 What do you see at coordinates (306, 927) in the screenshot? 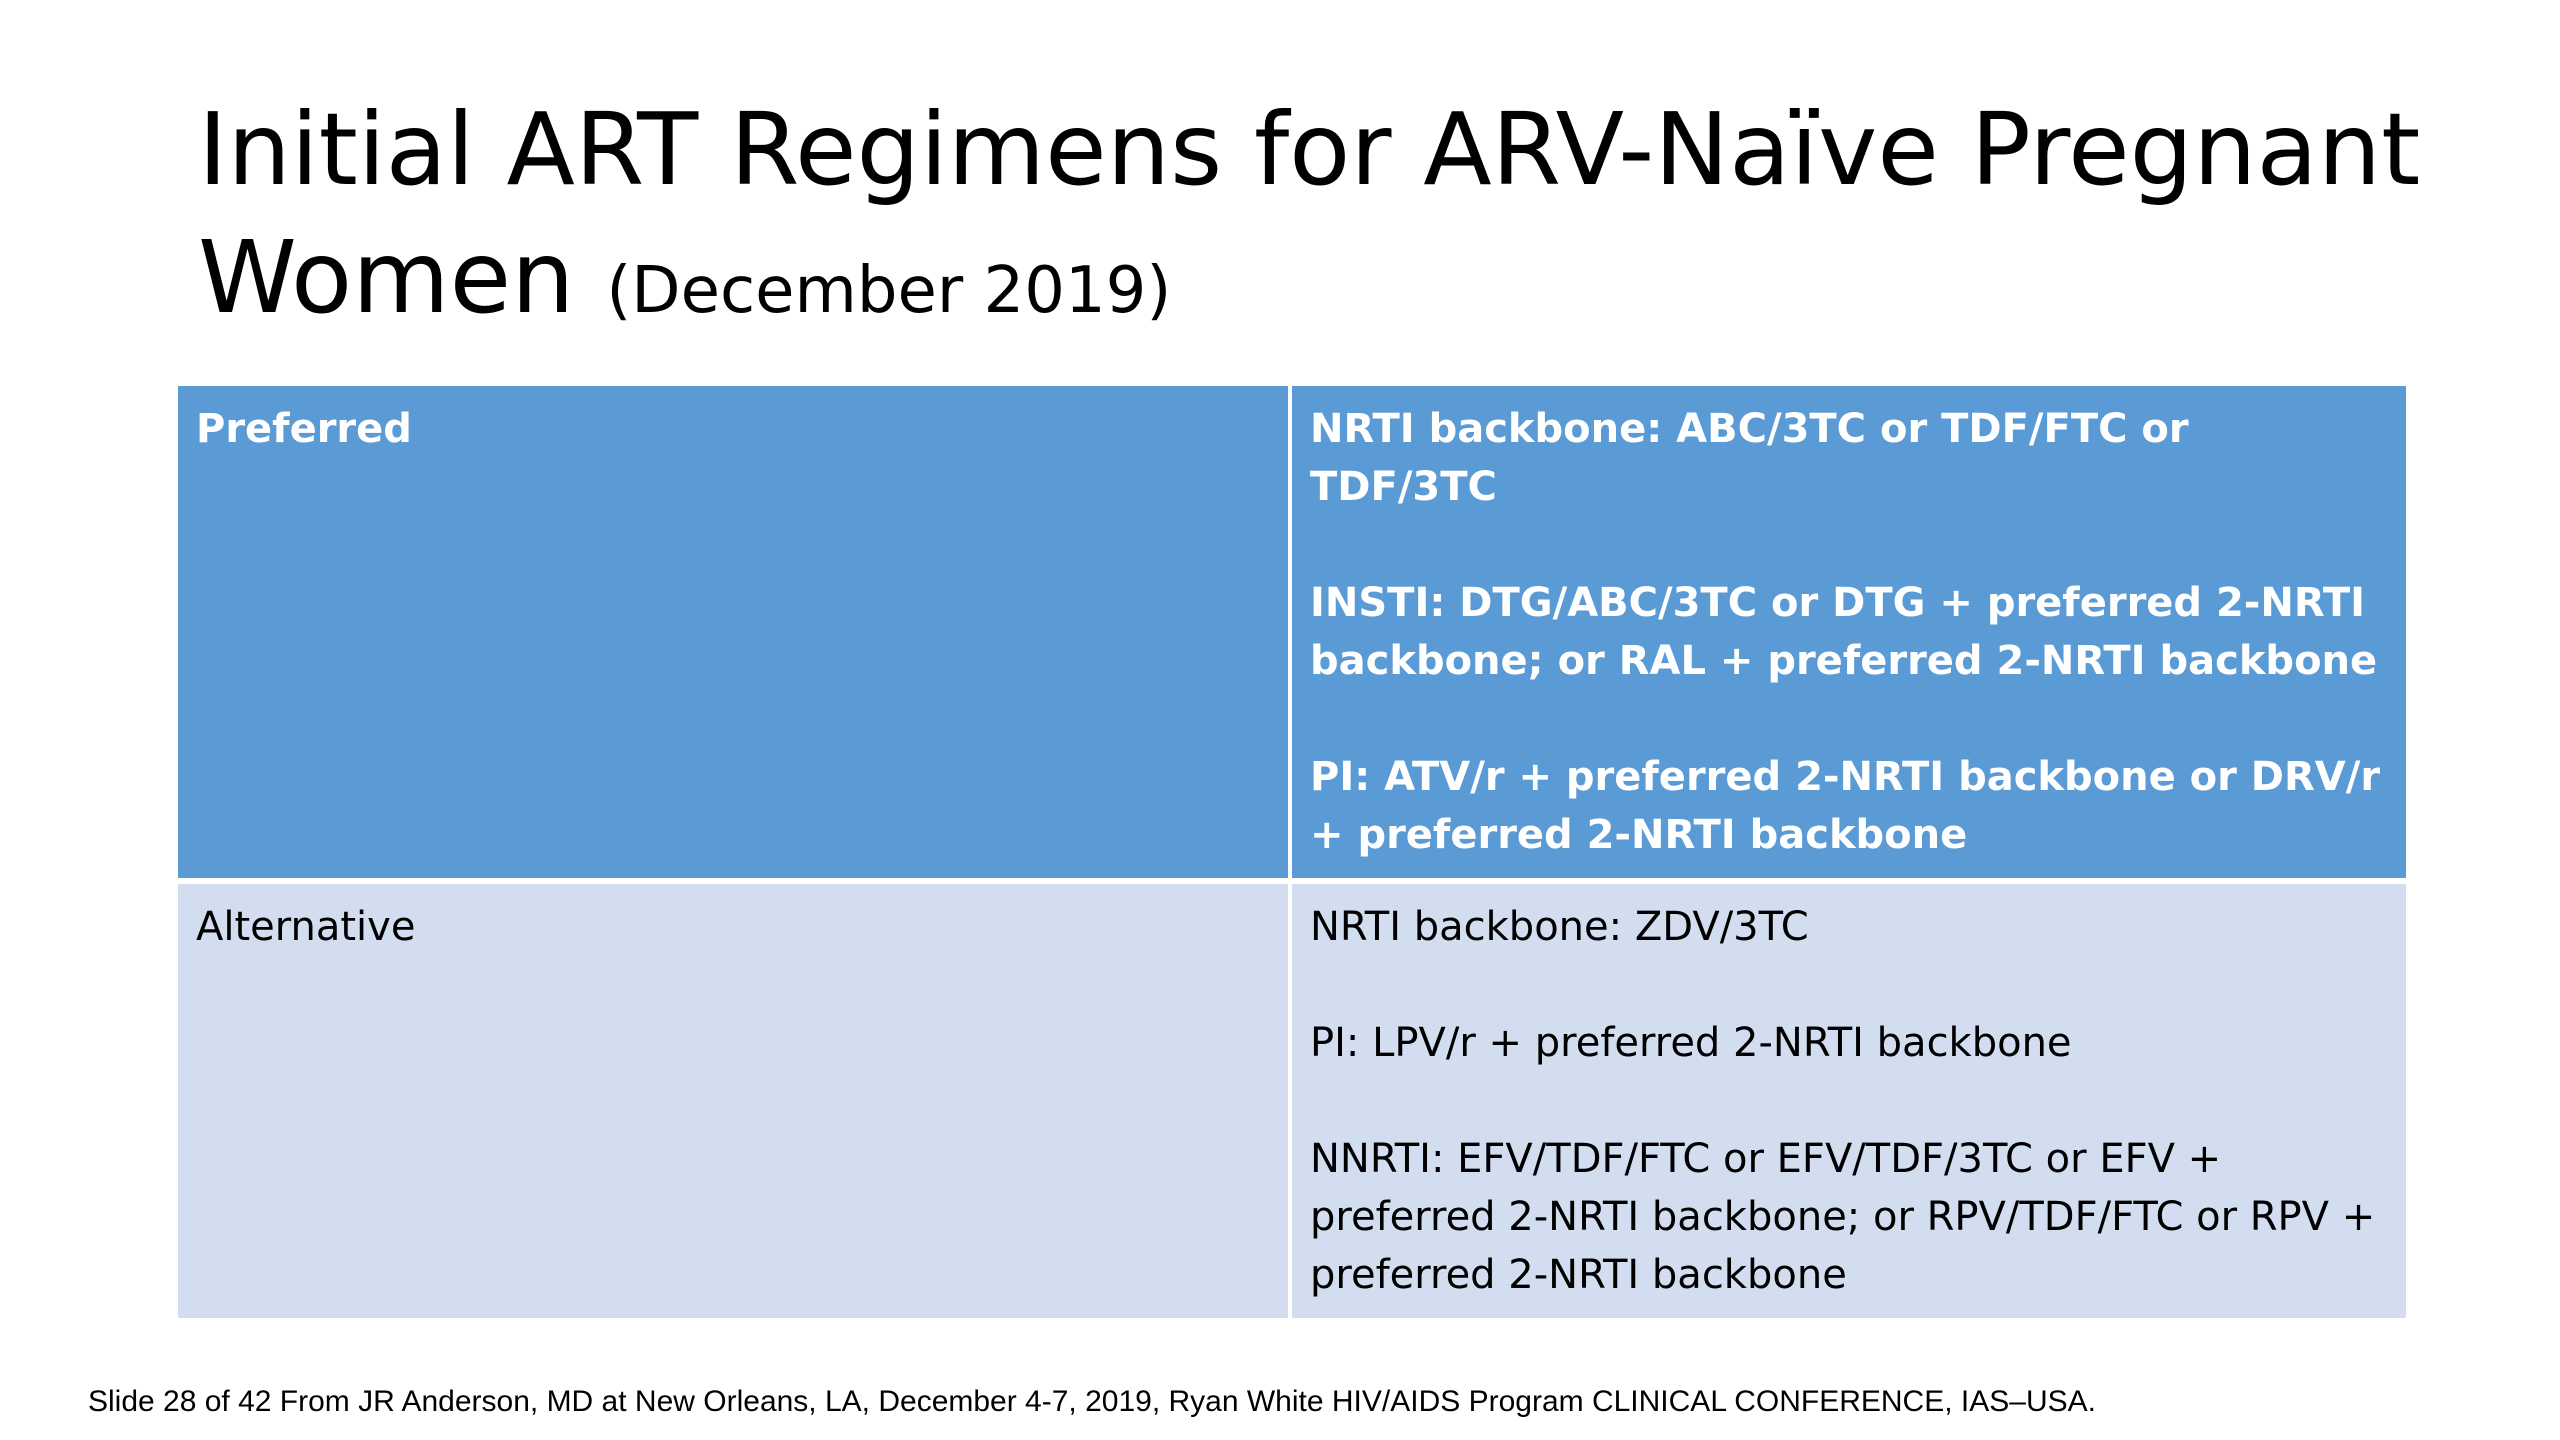
I see `category-label-alternative: Alternative` at bounding box center [306, 927].